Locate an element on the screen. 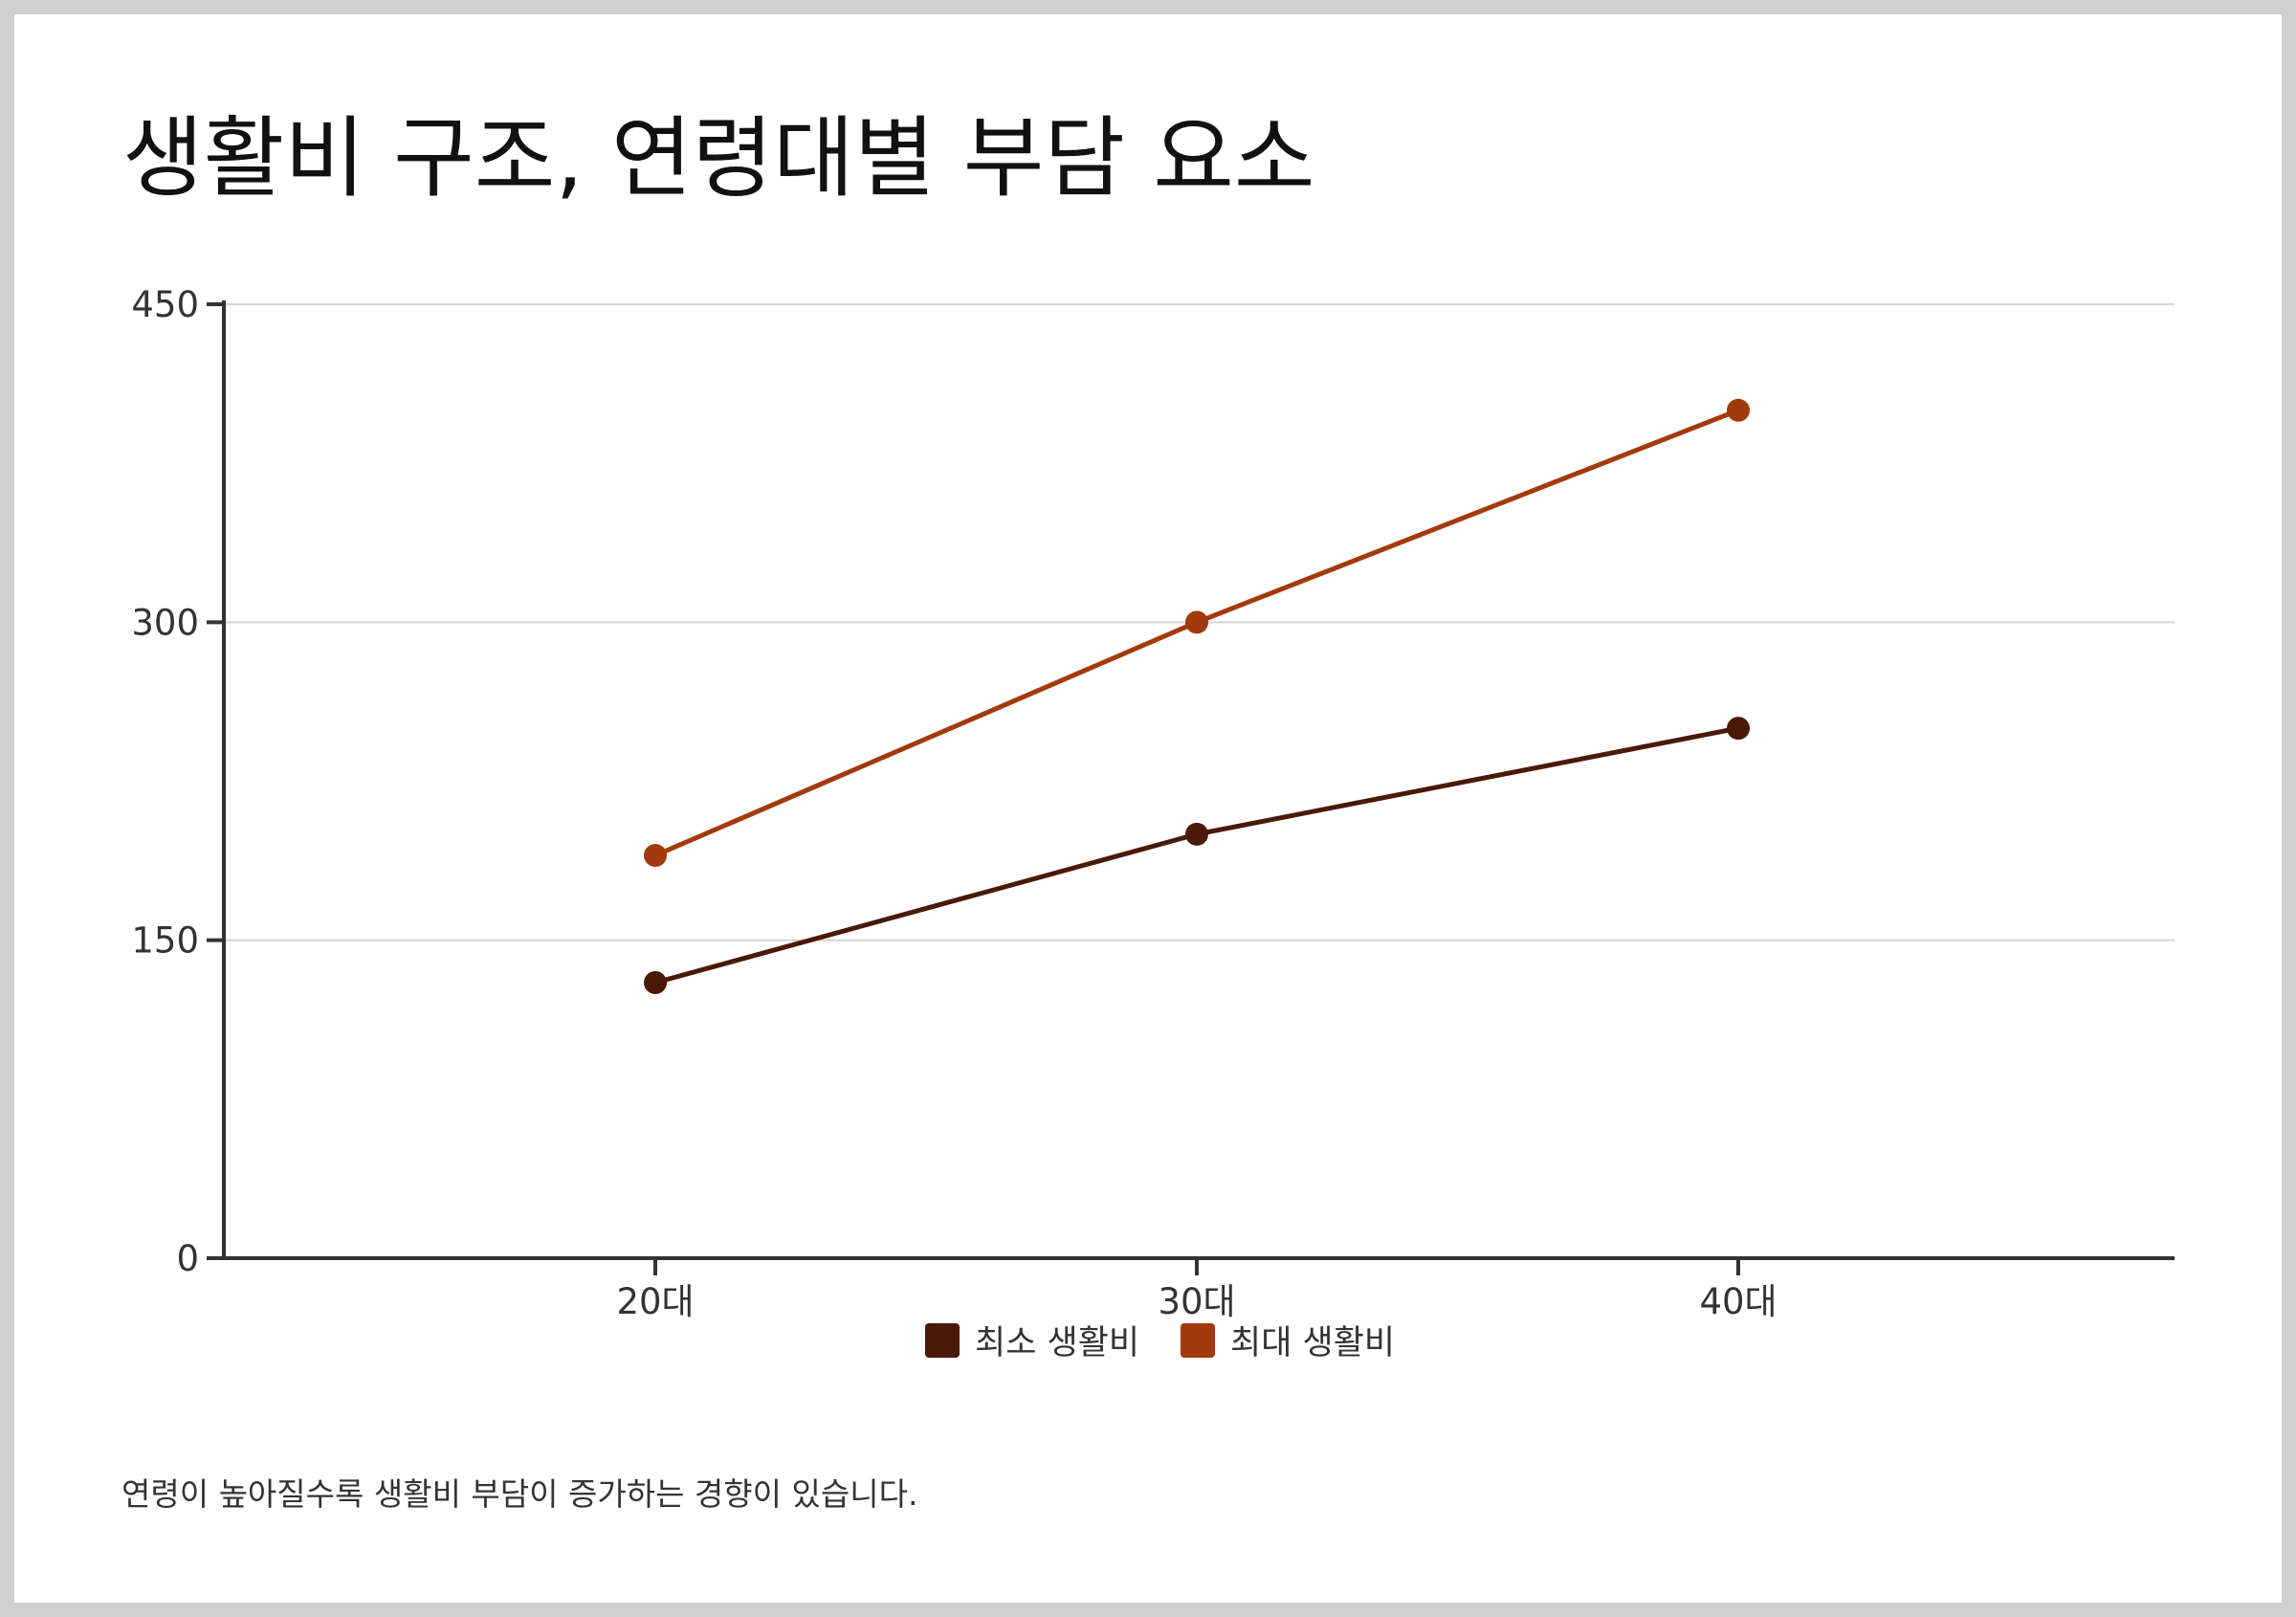 This screenshot has height=1617, width=2296. legend-label: 최대 생활비 is located at coordinates (1312, 1343).